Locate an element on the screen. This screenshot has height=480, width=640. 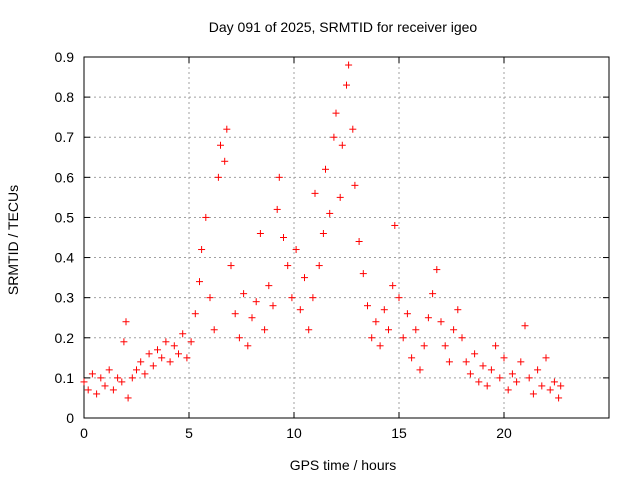
y-tick-label: 0.9 is located at coordinates (65, 57).